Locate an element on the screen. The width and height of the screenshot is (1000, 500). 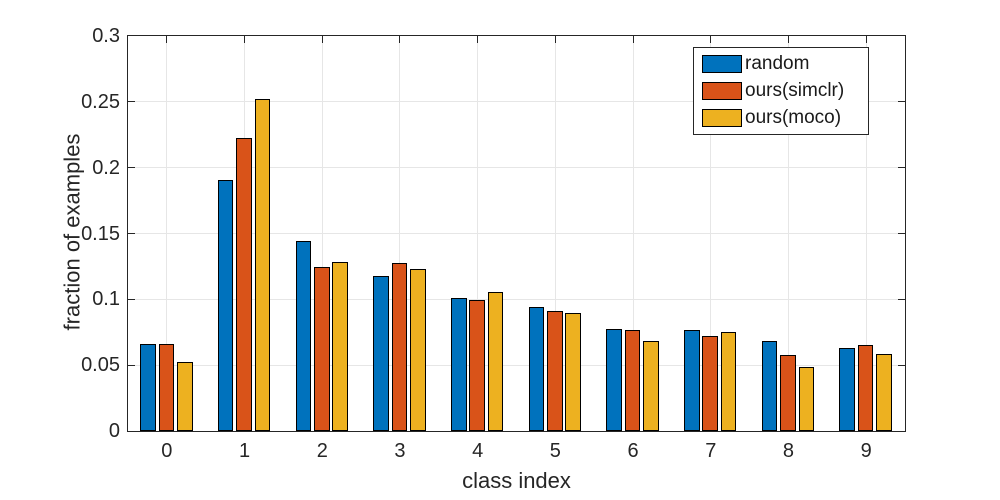
y-tick-label: 0.05 is located at coordinates (100, 365).